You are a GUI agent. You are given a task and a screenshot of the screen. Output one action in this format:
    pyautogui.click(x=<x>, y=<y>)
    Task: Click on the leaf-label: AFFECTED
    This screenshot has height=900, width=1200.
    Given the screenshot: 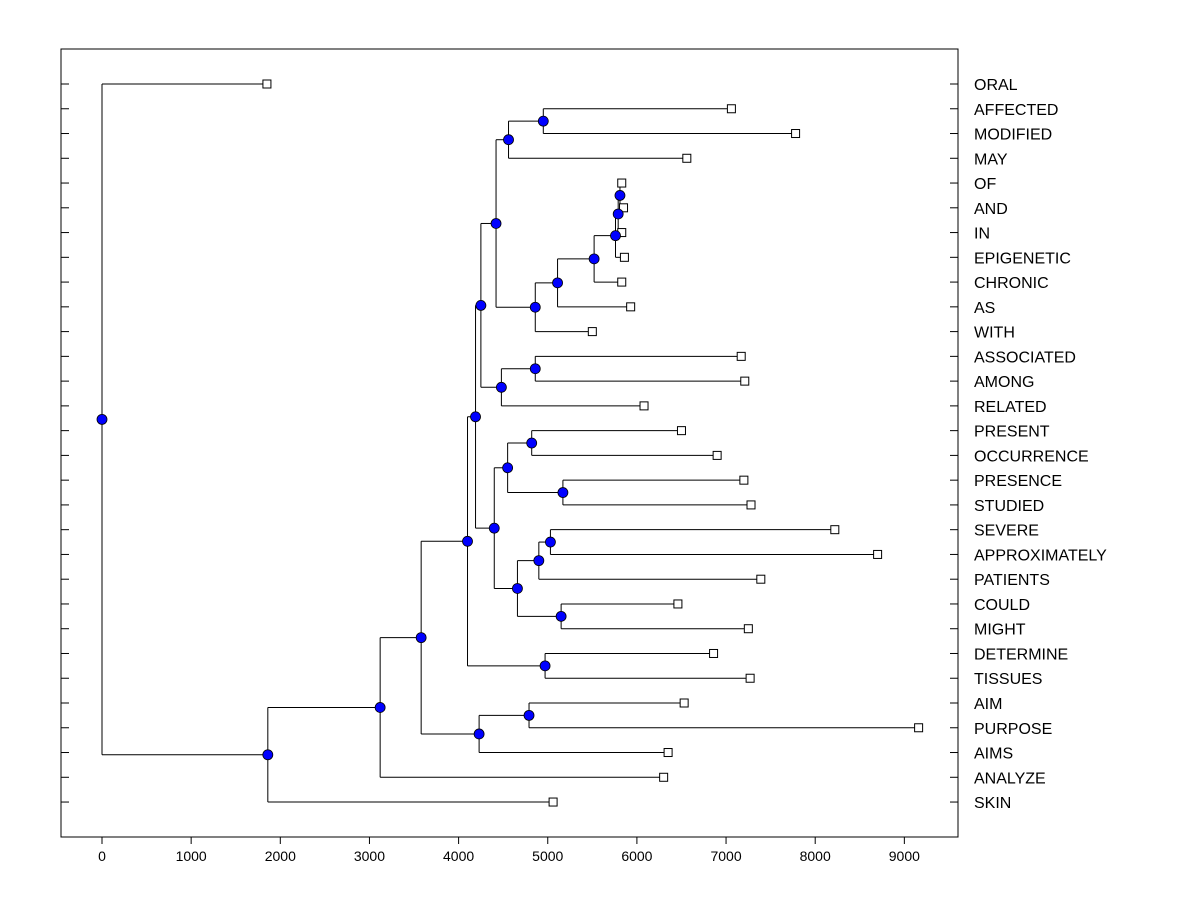 What is the action you would take?
    pyautogui.click(x=1016, y=110)
    